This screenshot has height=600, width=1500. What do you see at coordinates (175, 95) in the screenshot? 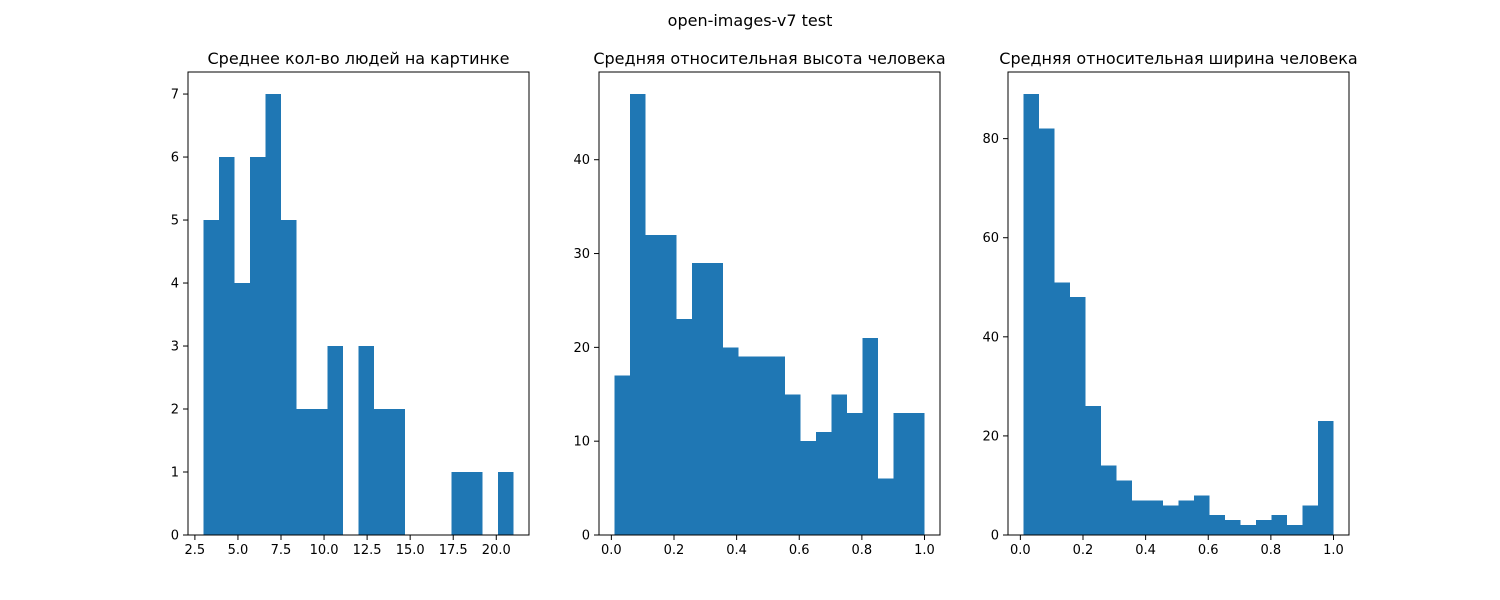
I see `y-tick-label: 7` at bounding box center [175, 95].